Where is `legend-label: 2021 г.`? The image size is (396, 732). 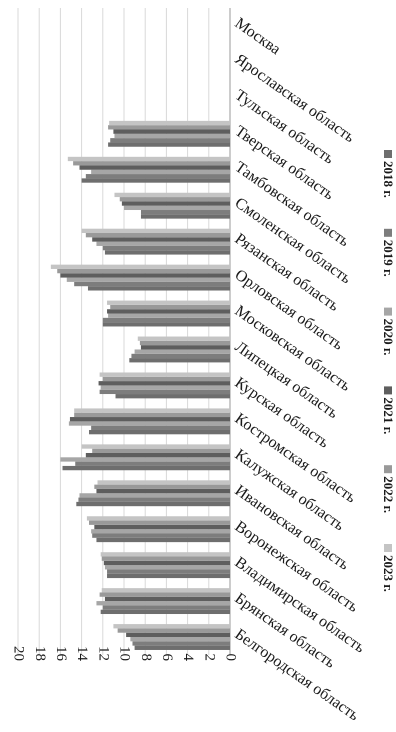
legend-label: 2021 г. is located at coordinates (388, 415).